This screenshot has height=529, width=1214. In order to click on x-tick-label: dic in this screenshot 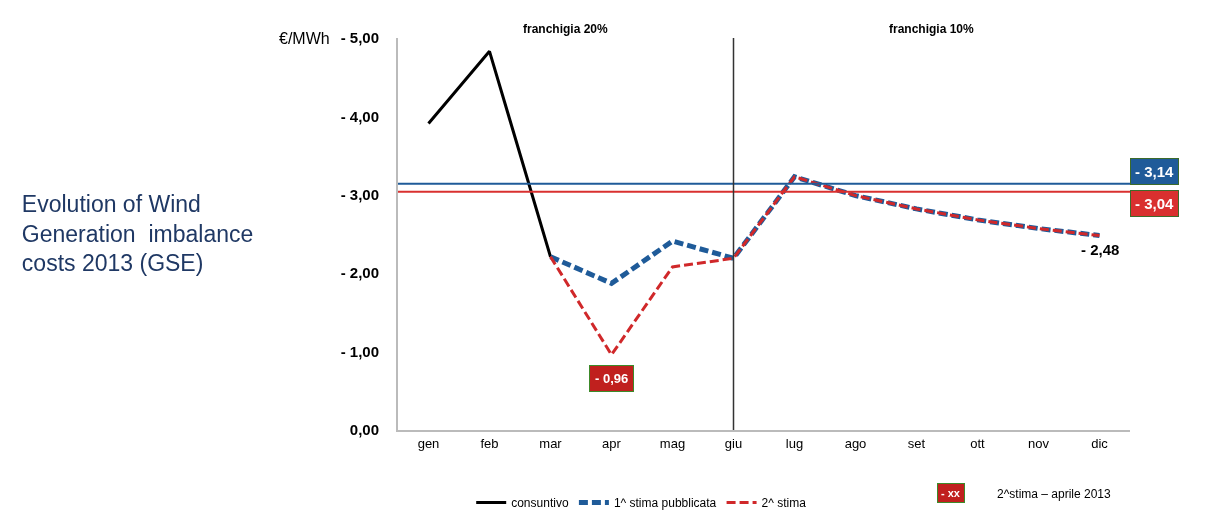, I will do `click(1100, 443)`.